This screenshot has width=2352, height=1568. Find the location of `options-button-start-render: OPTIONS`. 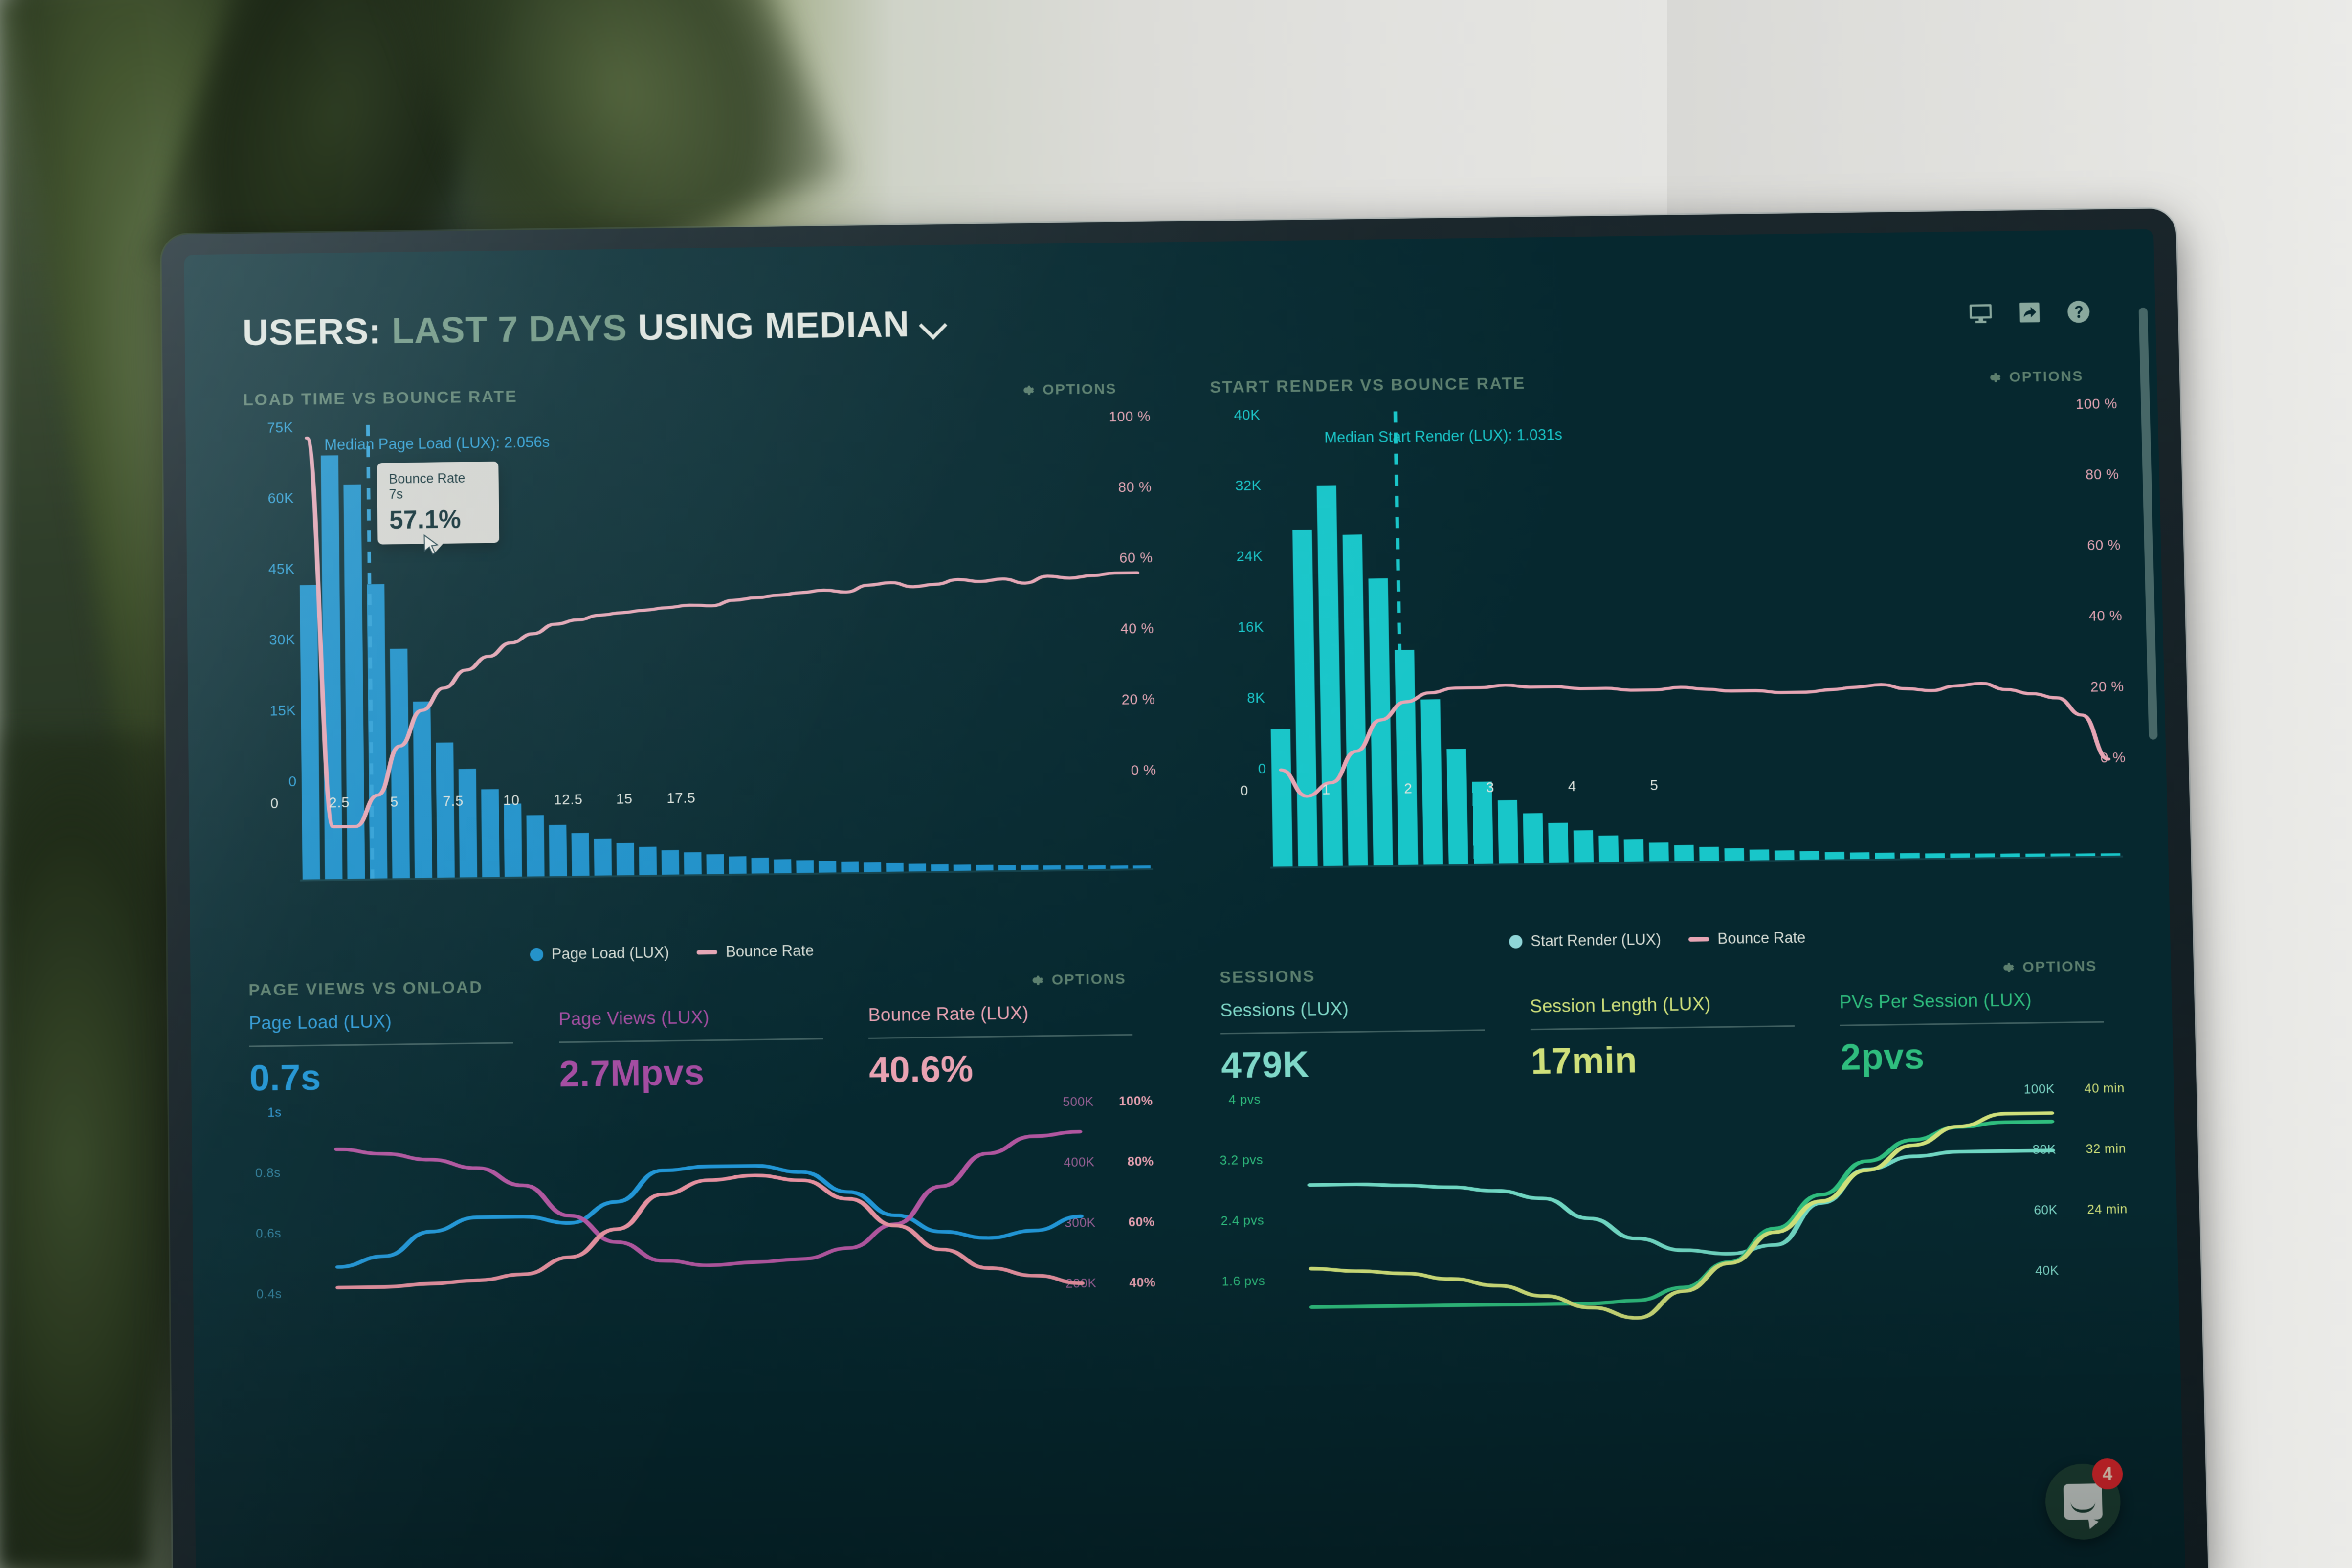

options-button-start-render: OPTIONS is located at coordinates (2048, 377).